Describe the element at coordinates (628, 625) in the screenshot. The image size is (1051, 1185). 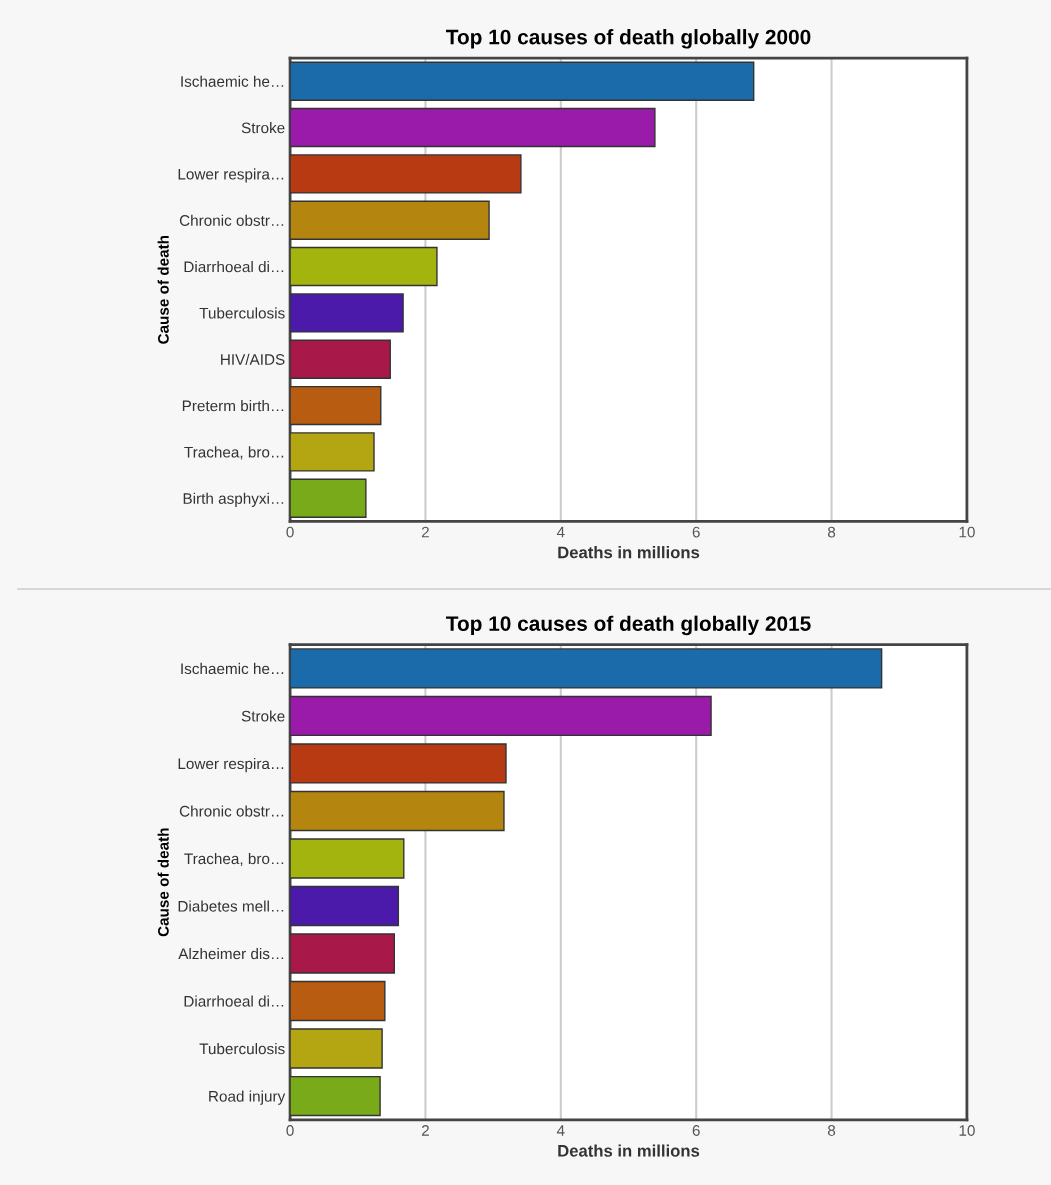
I see `chart-title: Top 10 causes of death globally 2015` at that location.